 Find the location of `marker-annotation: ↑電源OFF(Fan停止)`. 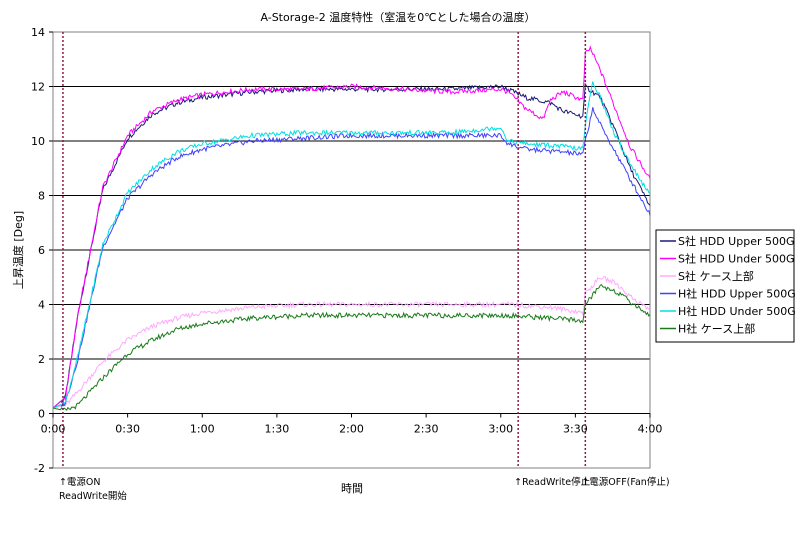

marker-annotation: ↑電源OFF(Fan停止) is located at coordinates (625, 482).